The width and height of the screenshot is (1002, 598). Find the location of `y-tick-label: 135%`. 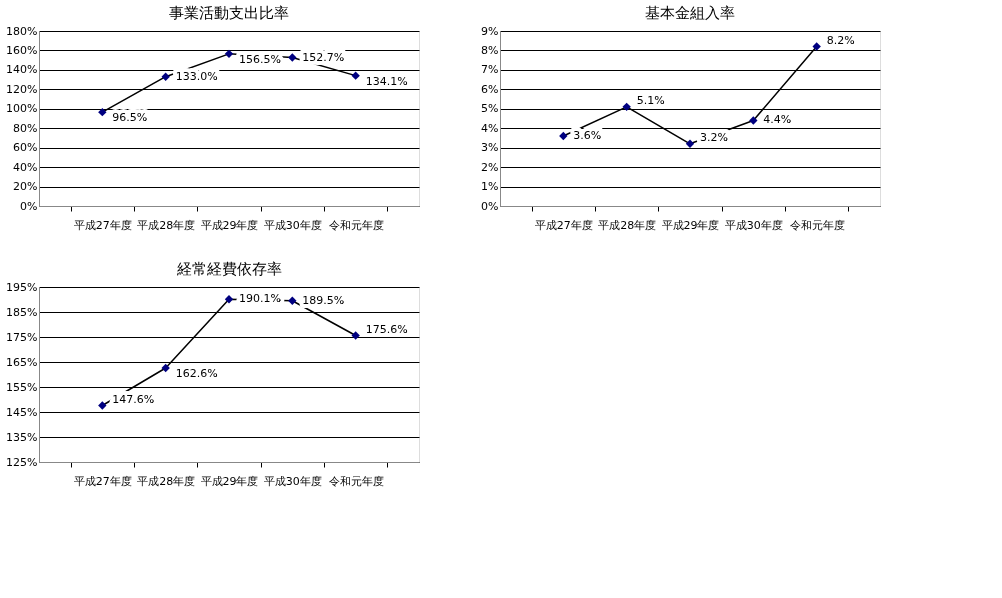

y-tick-label: 135% is located at coordinates (22, 437).